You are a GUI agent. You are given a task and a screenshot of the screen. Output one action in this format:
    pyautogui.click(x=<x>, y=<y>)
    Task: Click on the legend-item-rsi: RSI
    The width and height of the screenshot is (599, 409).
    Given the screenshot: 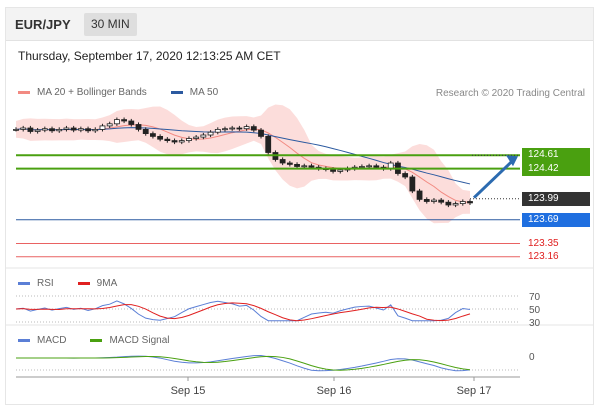 What is the action you would take?
    pyautogui.click(x=36, y=283)
    